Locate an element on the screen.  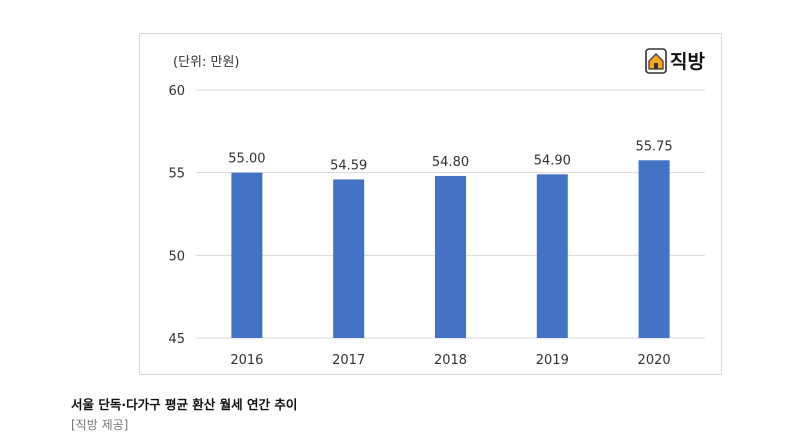
x-tick-label-2018: 2018 is located at coordinates (450, 360).